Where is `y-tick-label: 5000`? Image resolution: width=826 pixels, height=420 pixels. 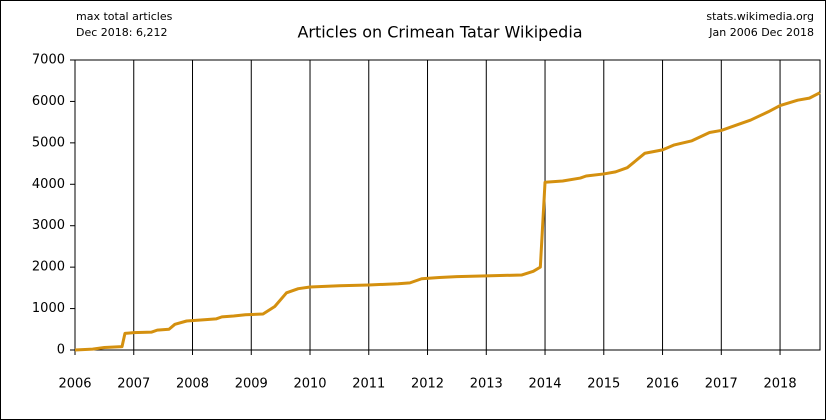 y-tick-label: 5000 is located at coordinates (48, 142).